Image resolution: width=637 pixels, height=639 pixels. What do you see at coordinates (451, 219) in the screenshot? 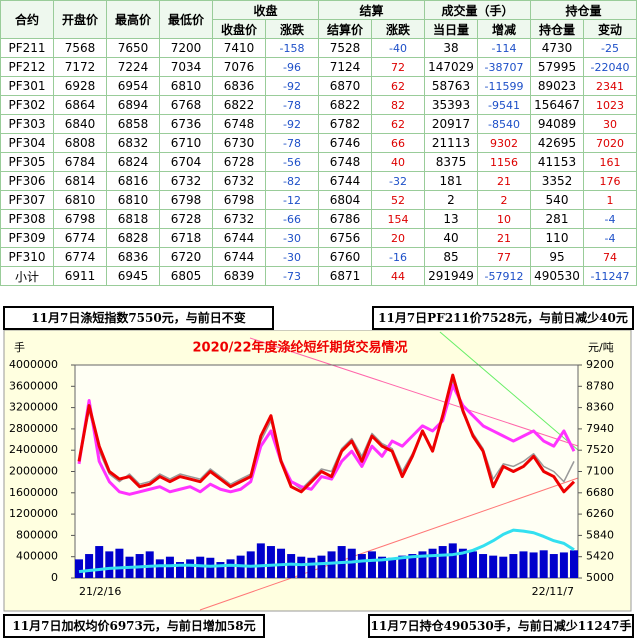
I see `cell: 13` at bounding box center [451, 219].